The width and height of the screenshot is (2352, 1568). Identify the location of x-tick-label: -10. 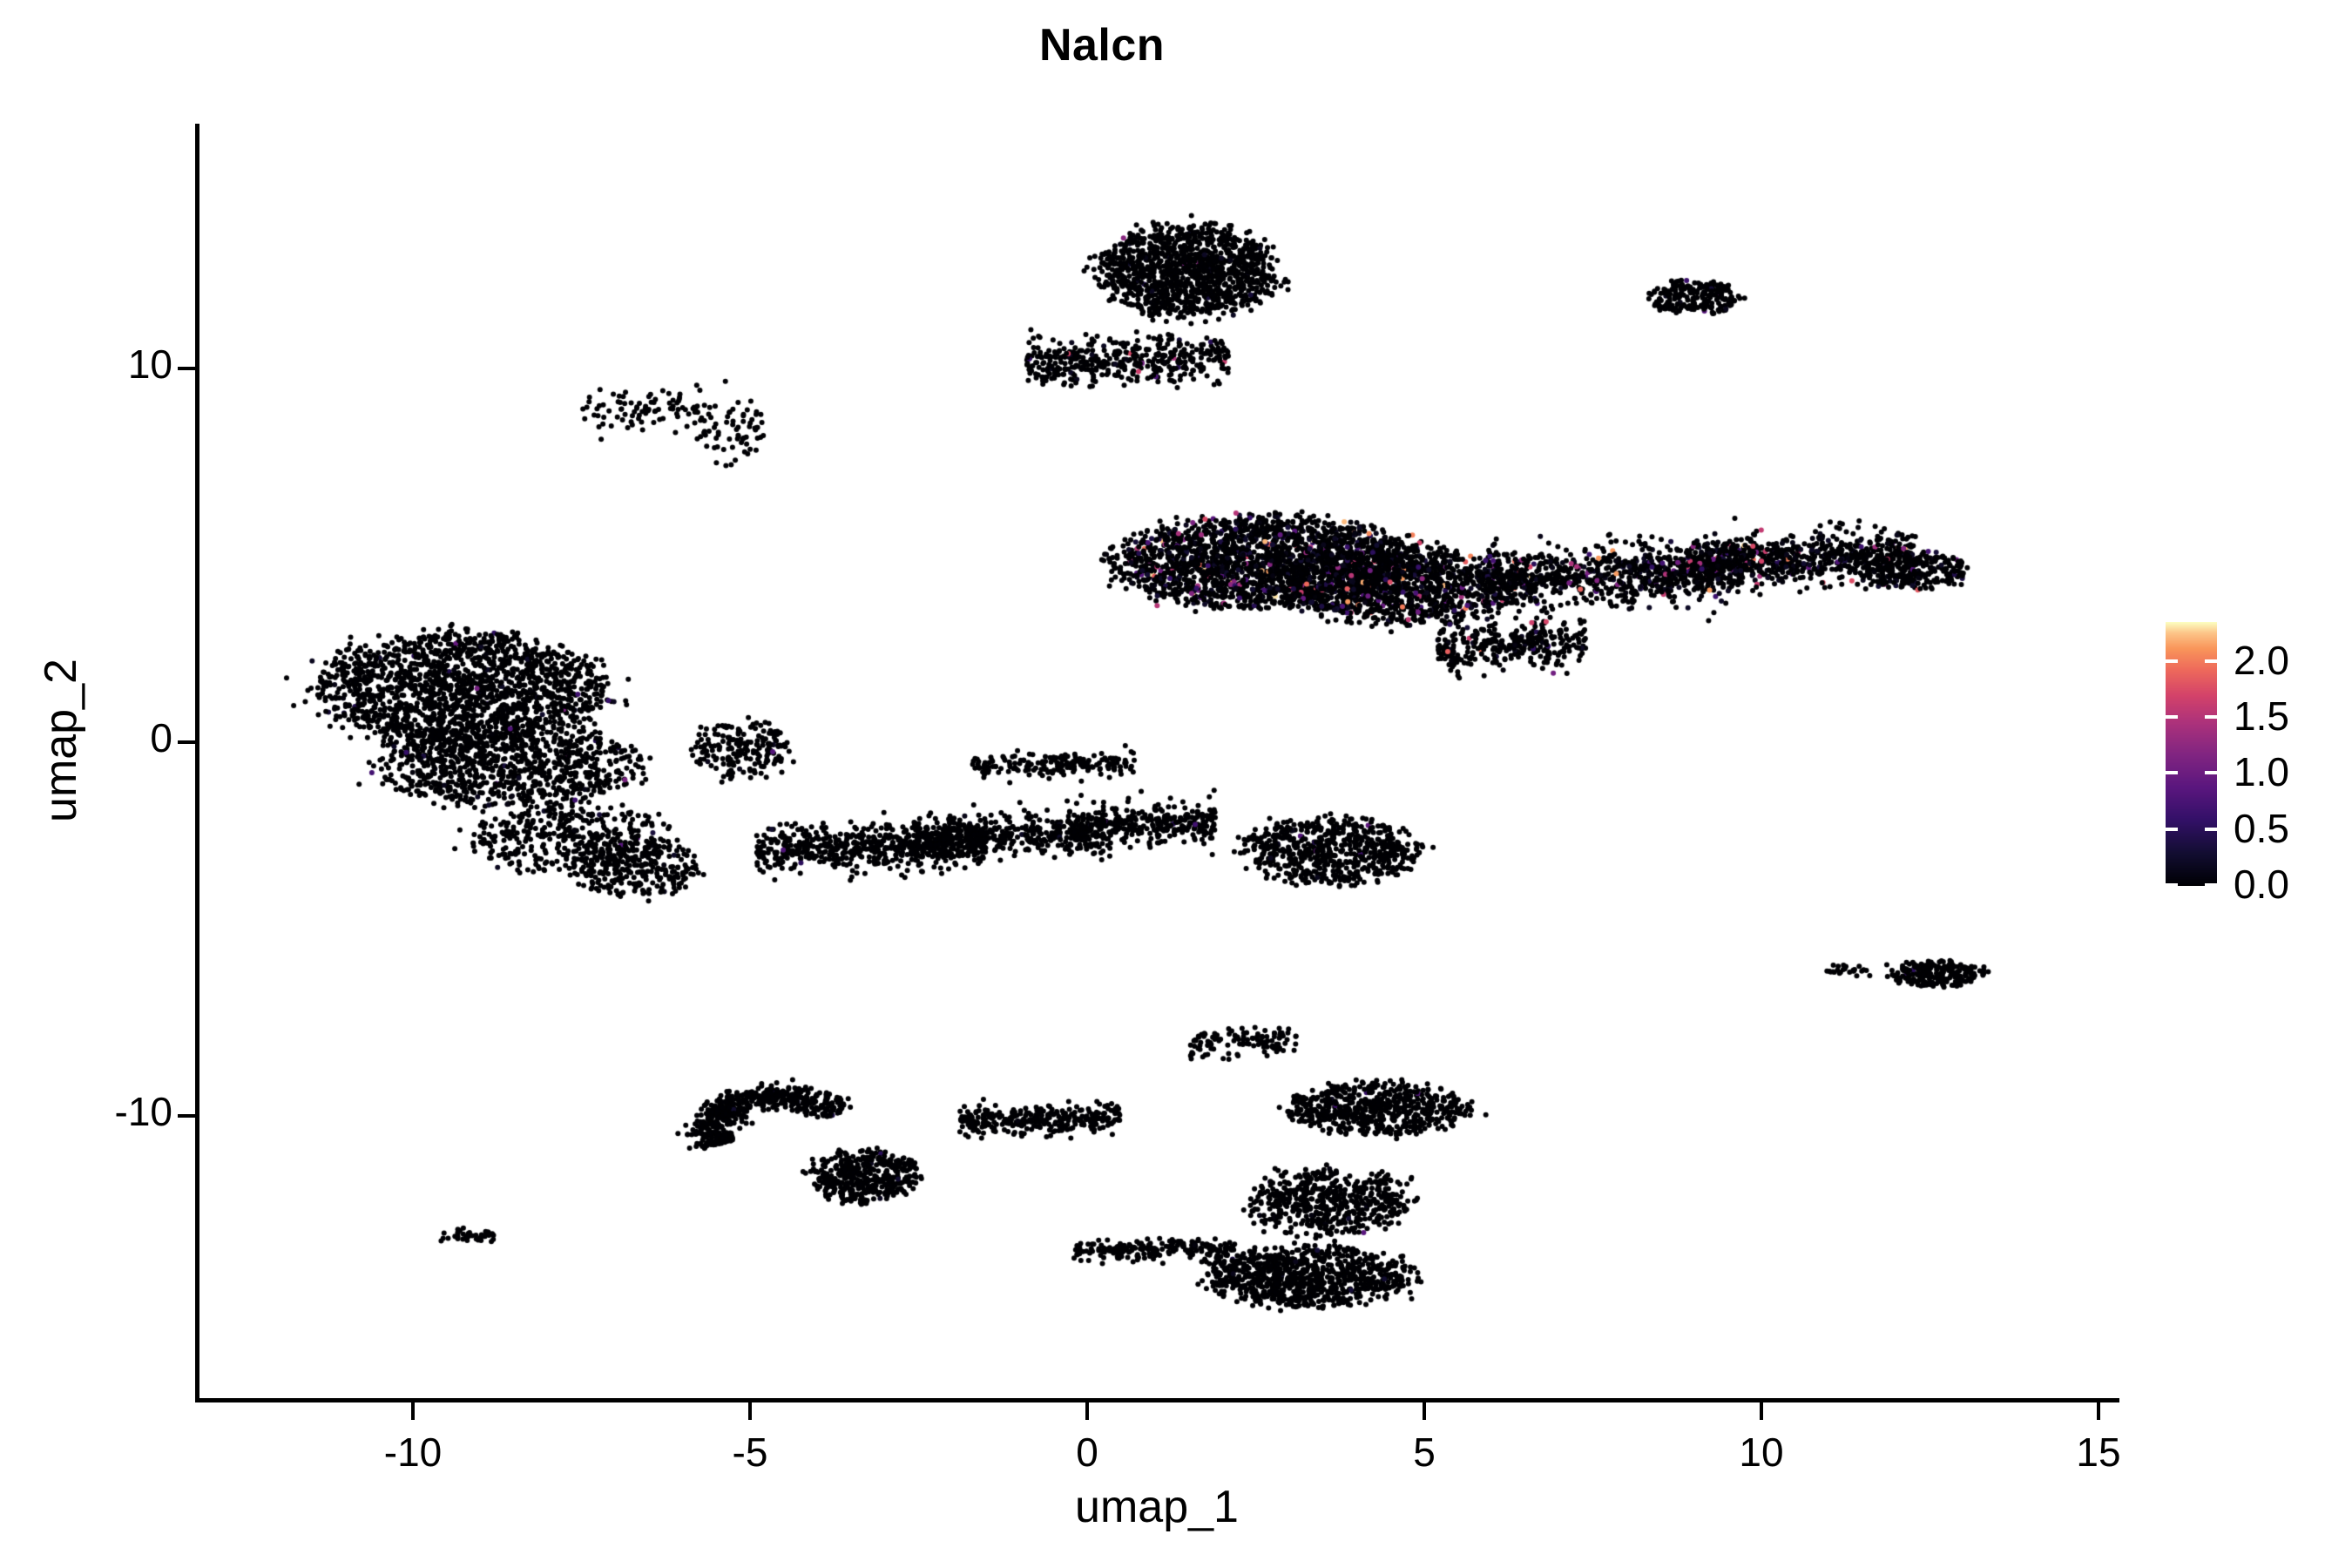
(413, 1452).